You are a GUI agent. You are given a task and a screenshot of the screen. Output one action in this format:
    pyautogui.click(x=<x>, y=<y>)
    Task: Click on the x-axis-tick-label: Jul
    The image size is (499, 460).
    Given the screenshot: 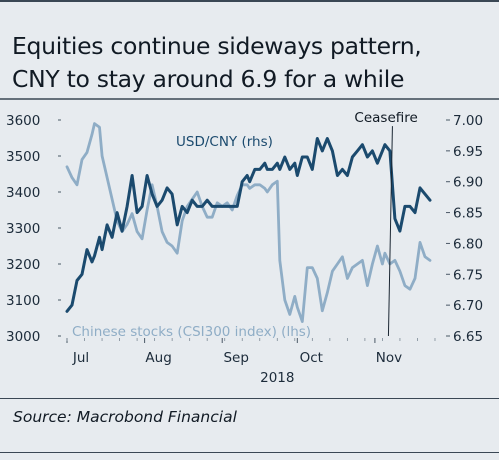 What is the action you would take?
    pyautogui.click(x=80, y=358)
    